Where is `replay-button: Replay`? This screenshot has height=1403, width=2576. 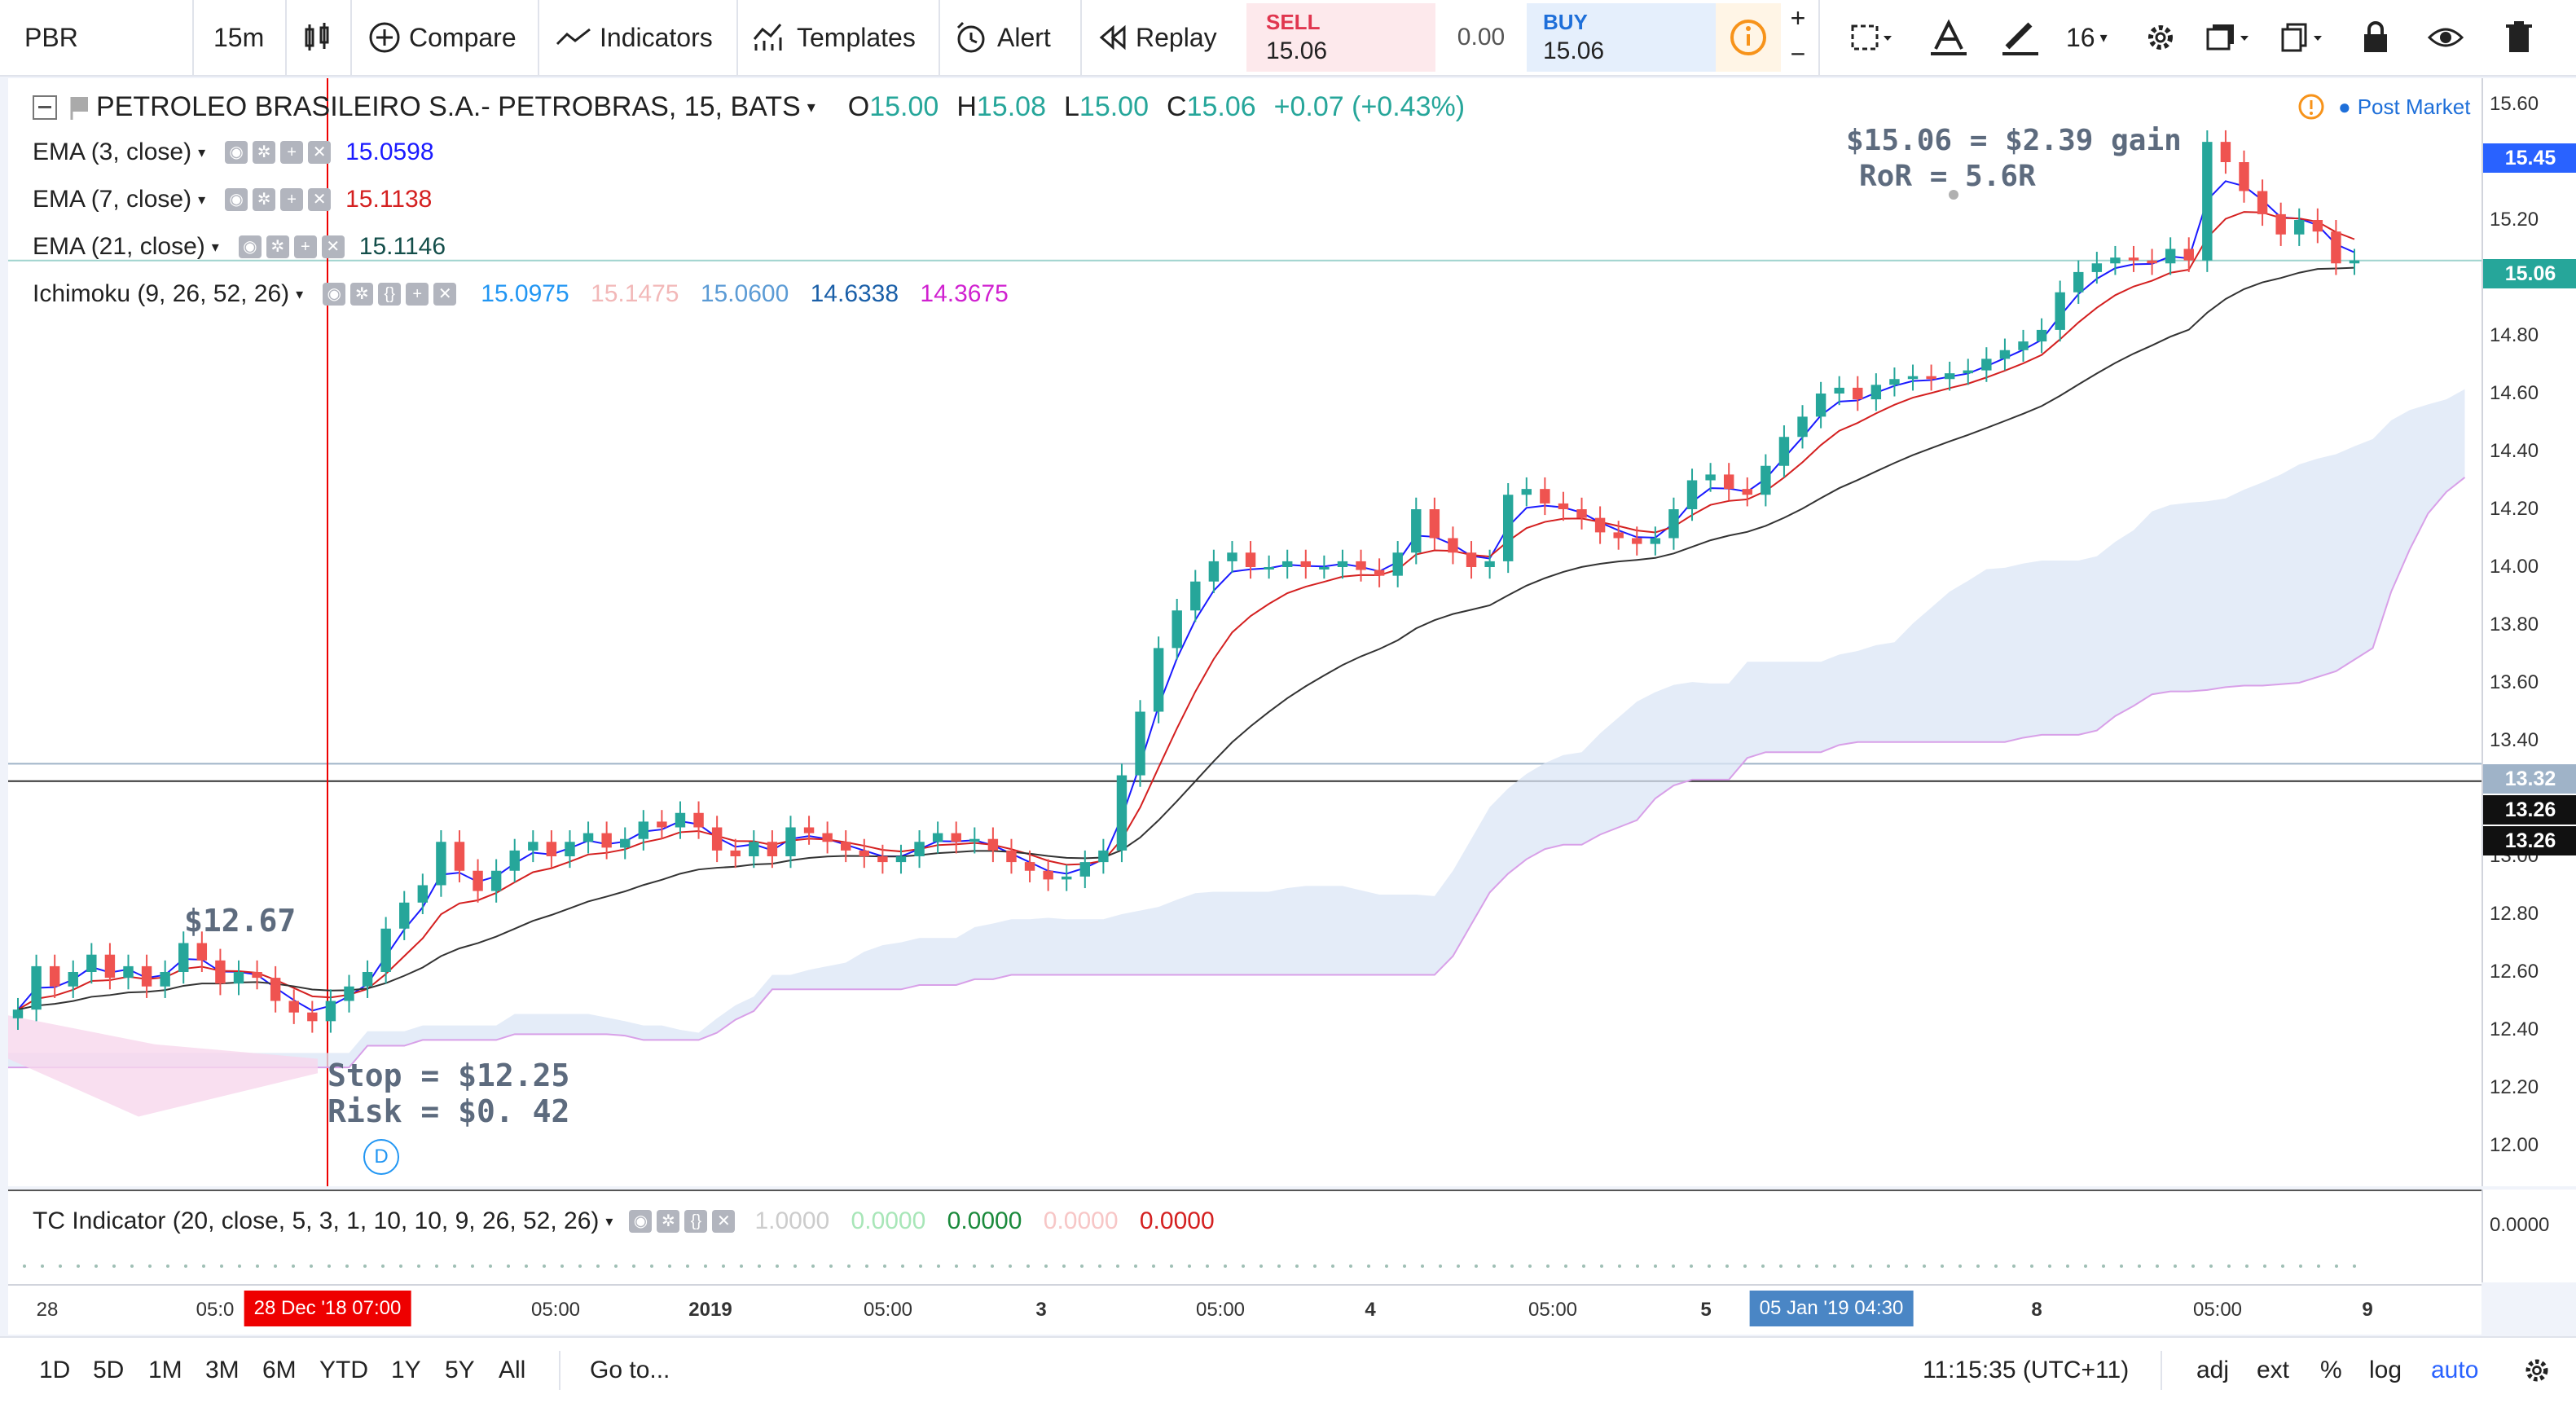 replay-button: Replay is located at coordinates (1157, 37).